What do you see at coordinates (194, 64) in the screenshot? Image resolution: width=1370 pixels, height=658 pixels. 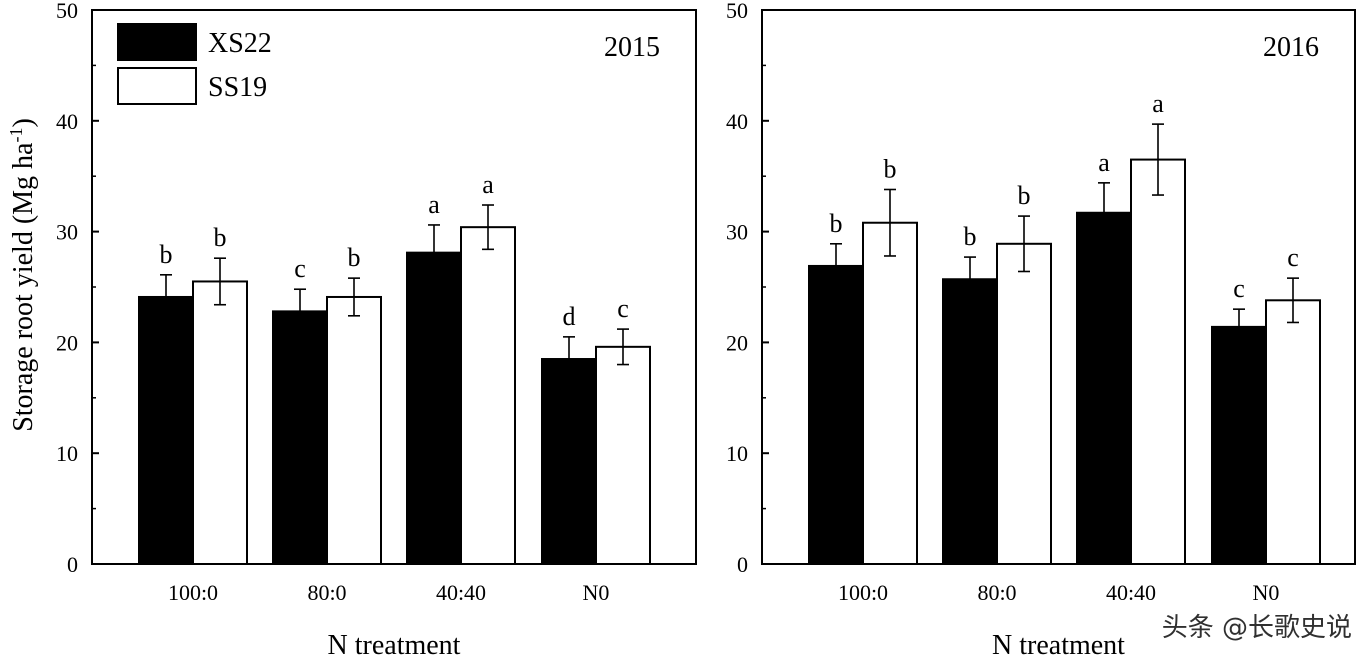 I see `legend: XS22 SS19` at bounding box center [194, 64].